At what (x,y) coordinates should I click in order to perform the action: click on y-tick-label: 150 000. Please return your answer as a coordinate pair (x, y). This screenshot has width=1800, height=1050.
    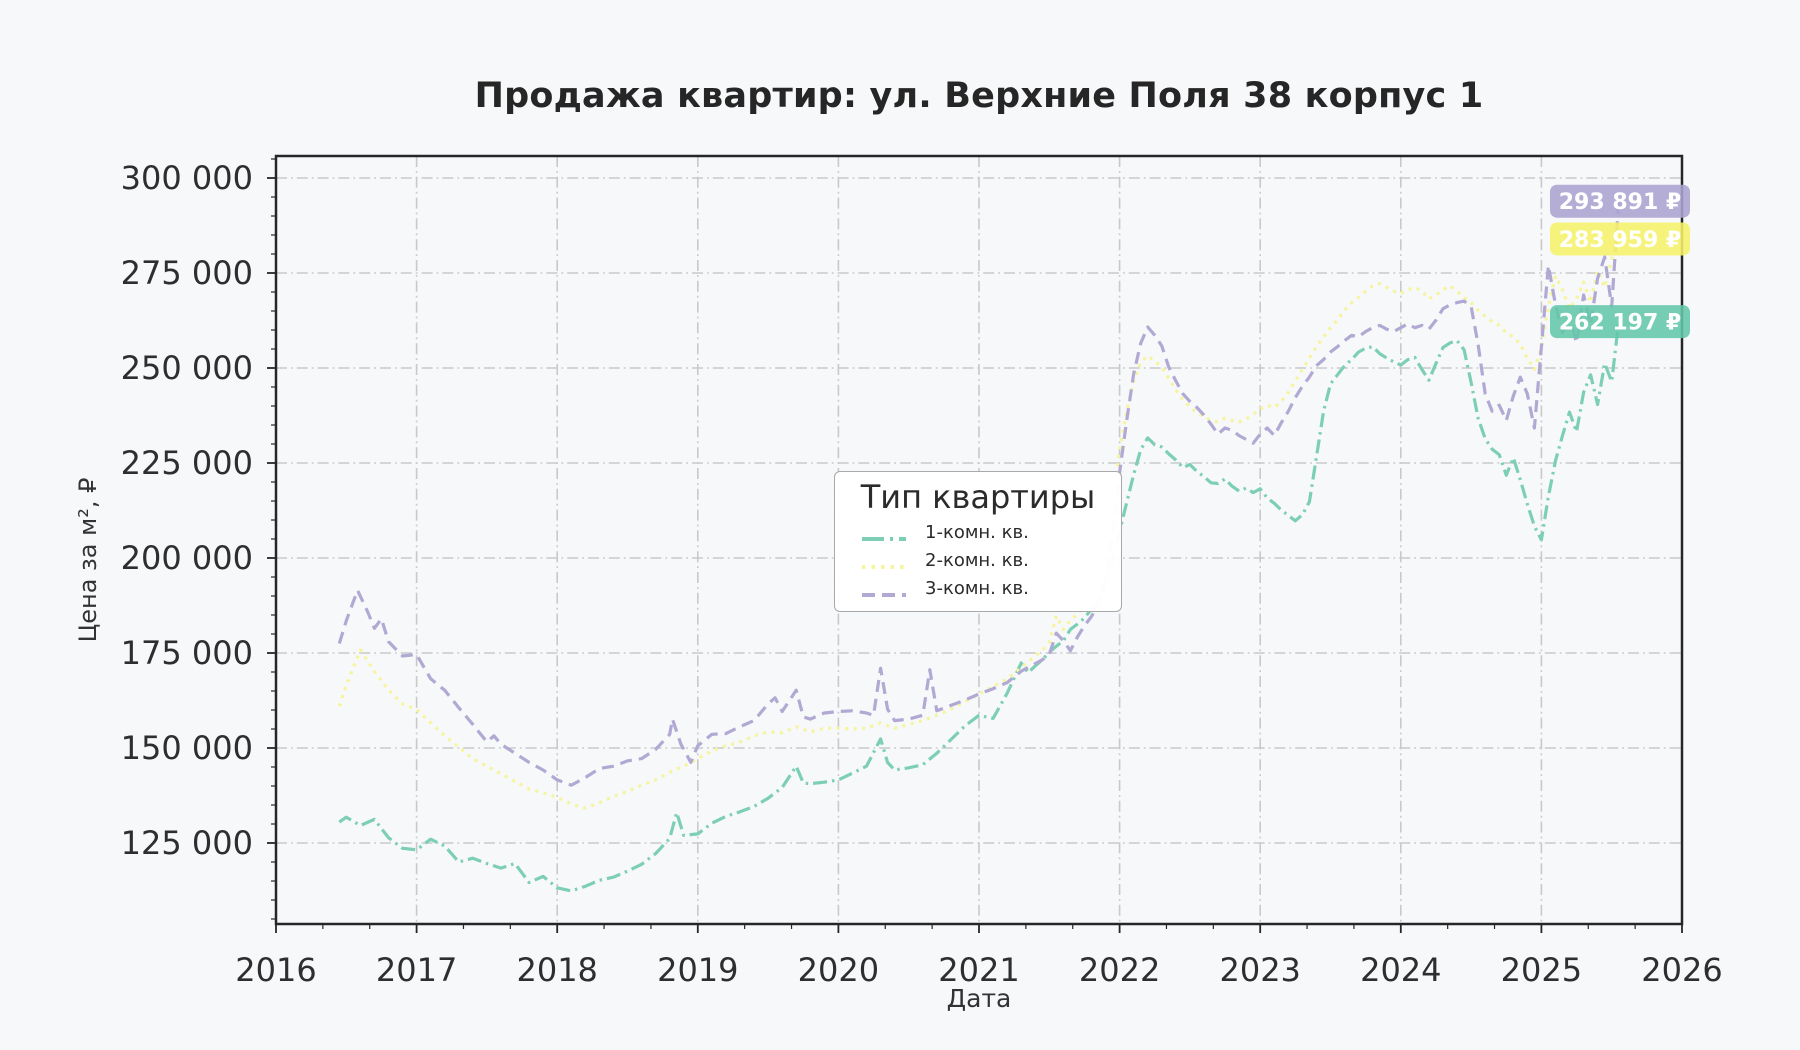
    Looking at the image, I should click on (187, 748).